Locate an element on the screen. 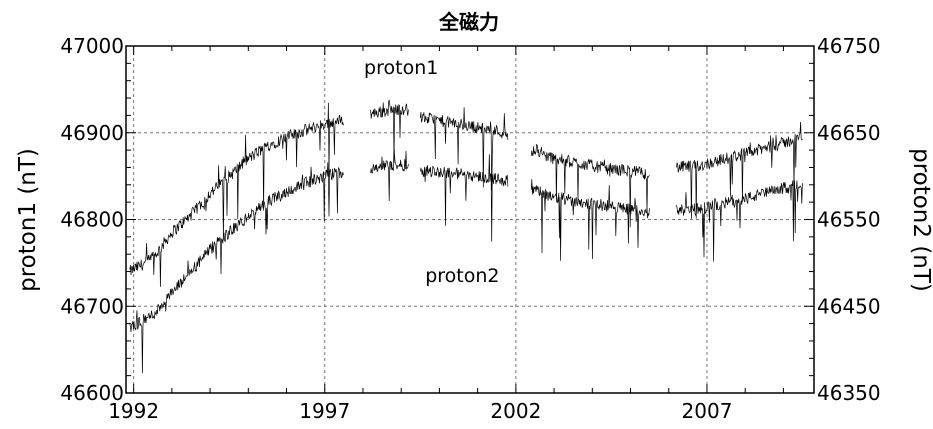 This screenshot has width=933, height=429. y-axis-left-title: proton1 (nT) is located at coordinates (28, 220).